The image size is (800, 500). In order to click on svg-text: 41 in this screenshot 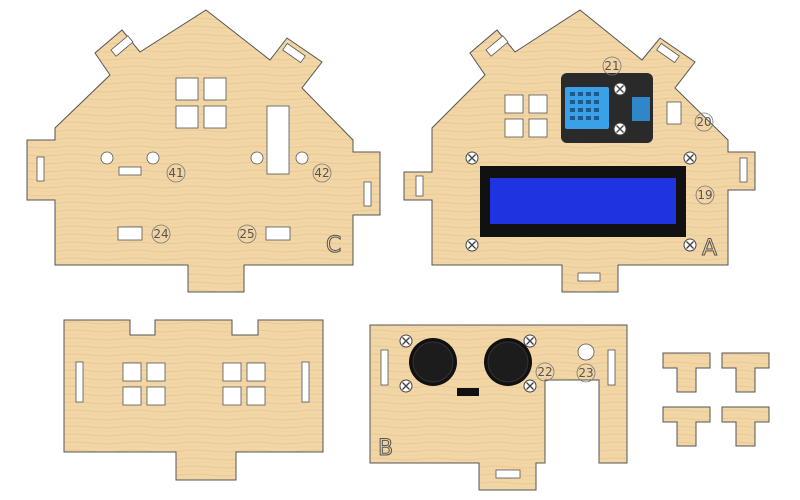, I will do `click(175, 173)`.